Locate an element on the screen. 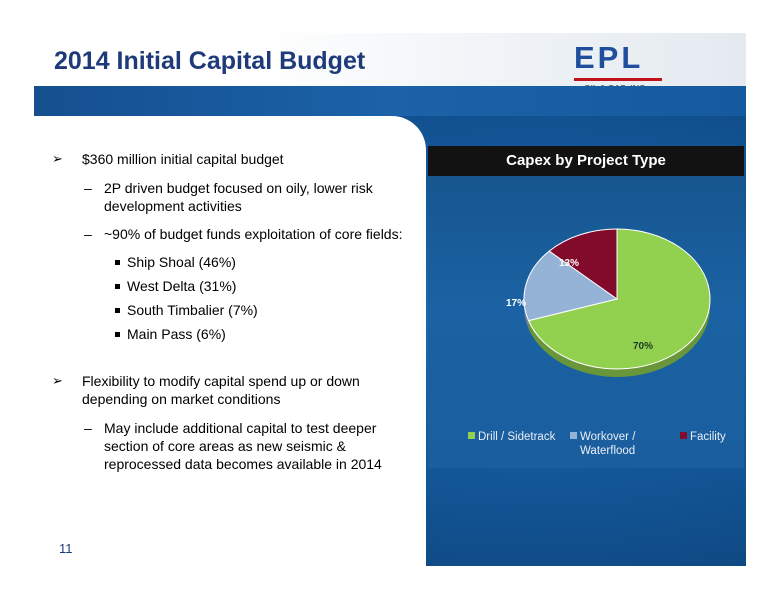 The image size is (776, 600). legend-label: Workover / is located at coordinates (608, 437).